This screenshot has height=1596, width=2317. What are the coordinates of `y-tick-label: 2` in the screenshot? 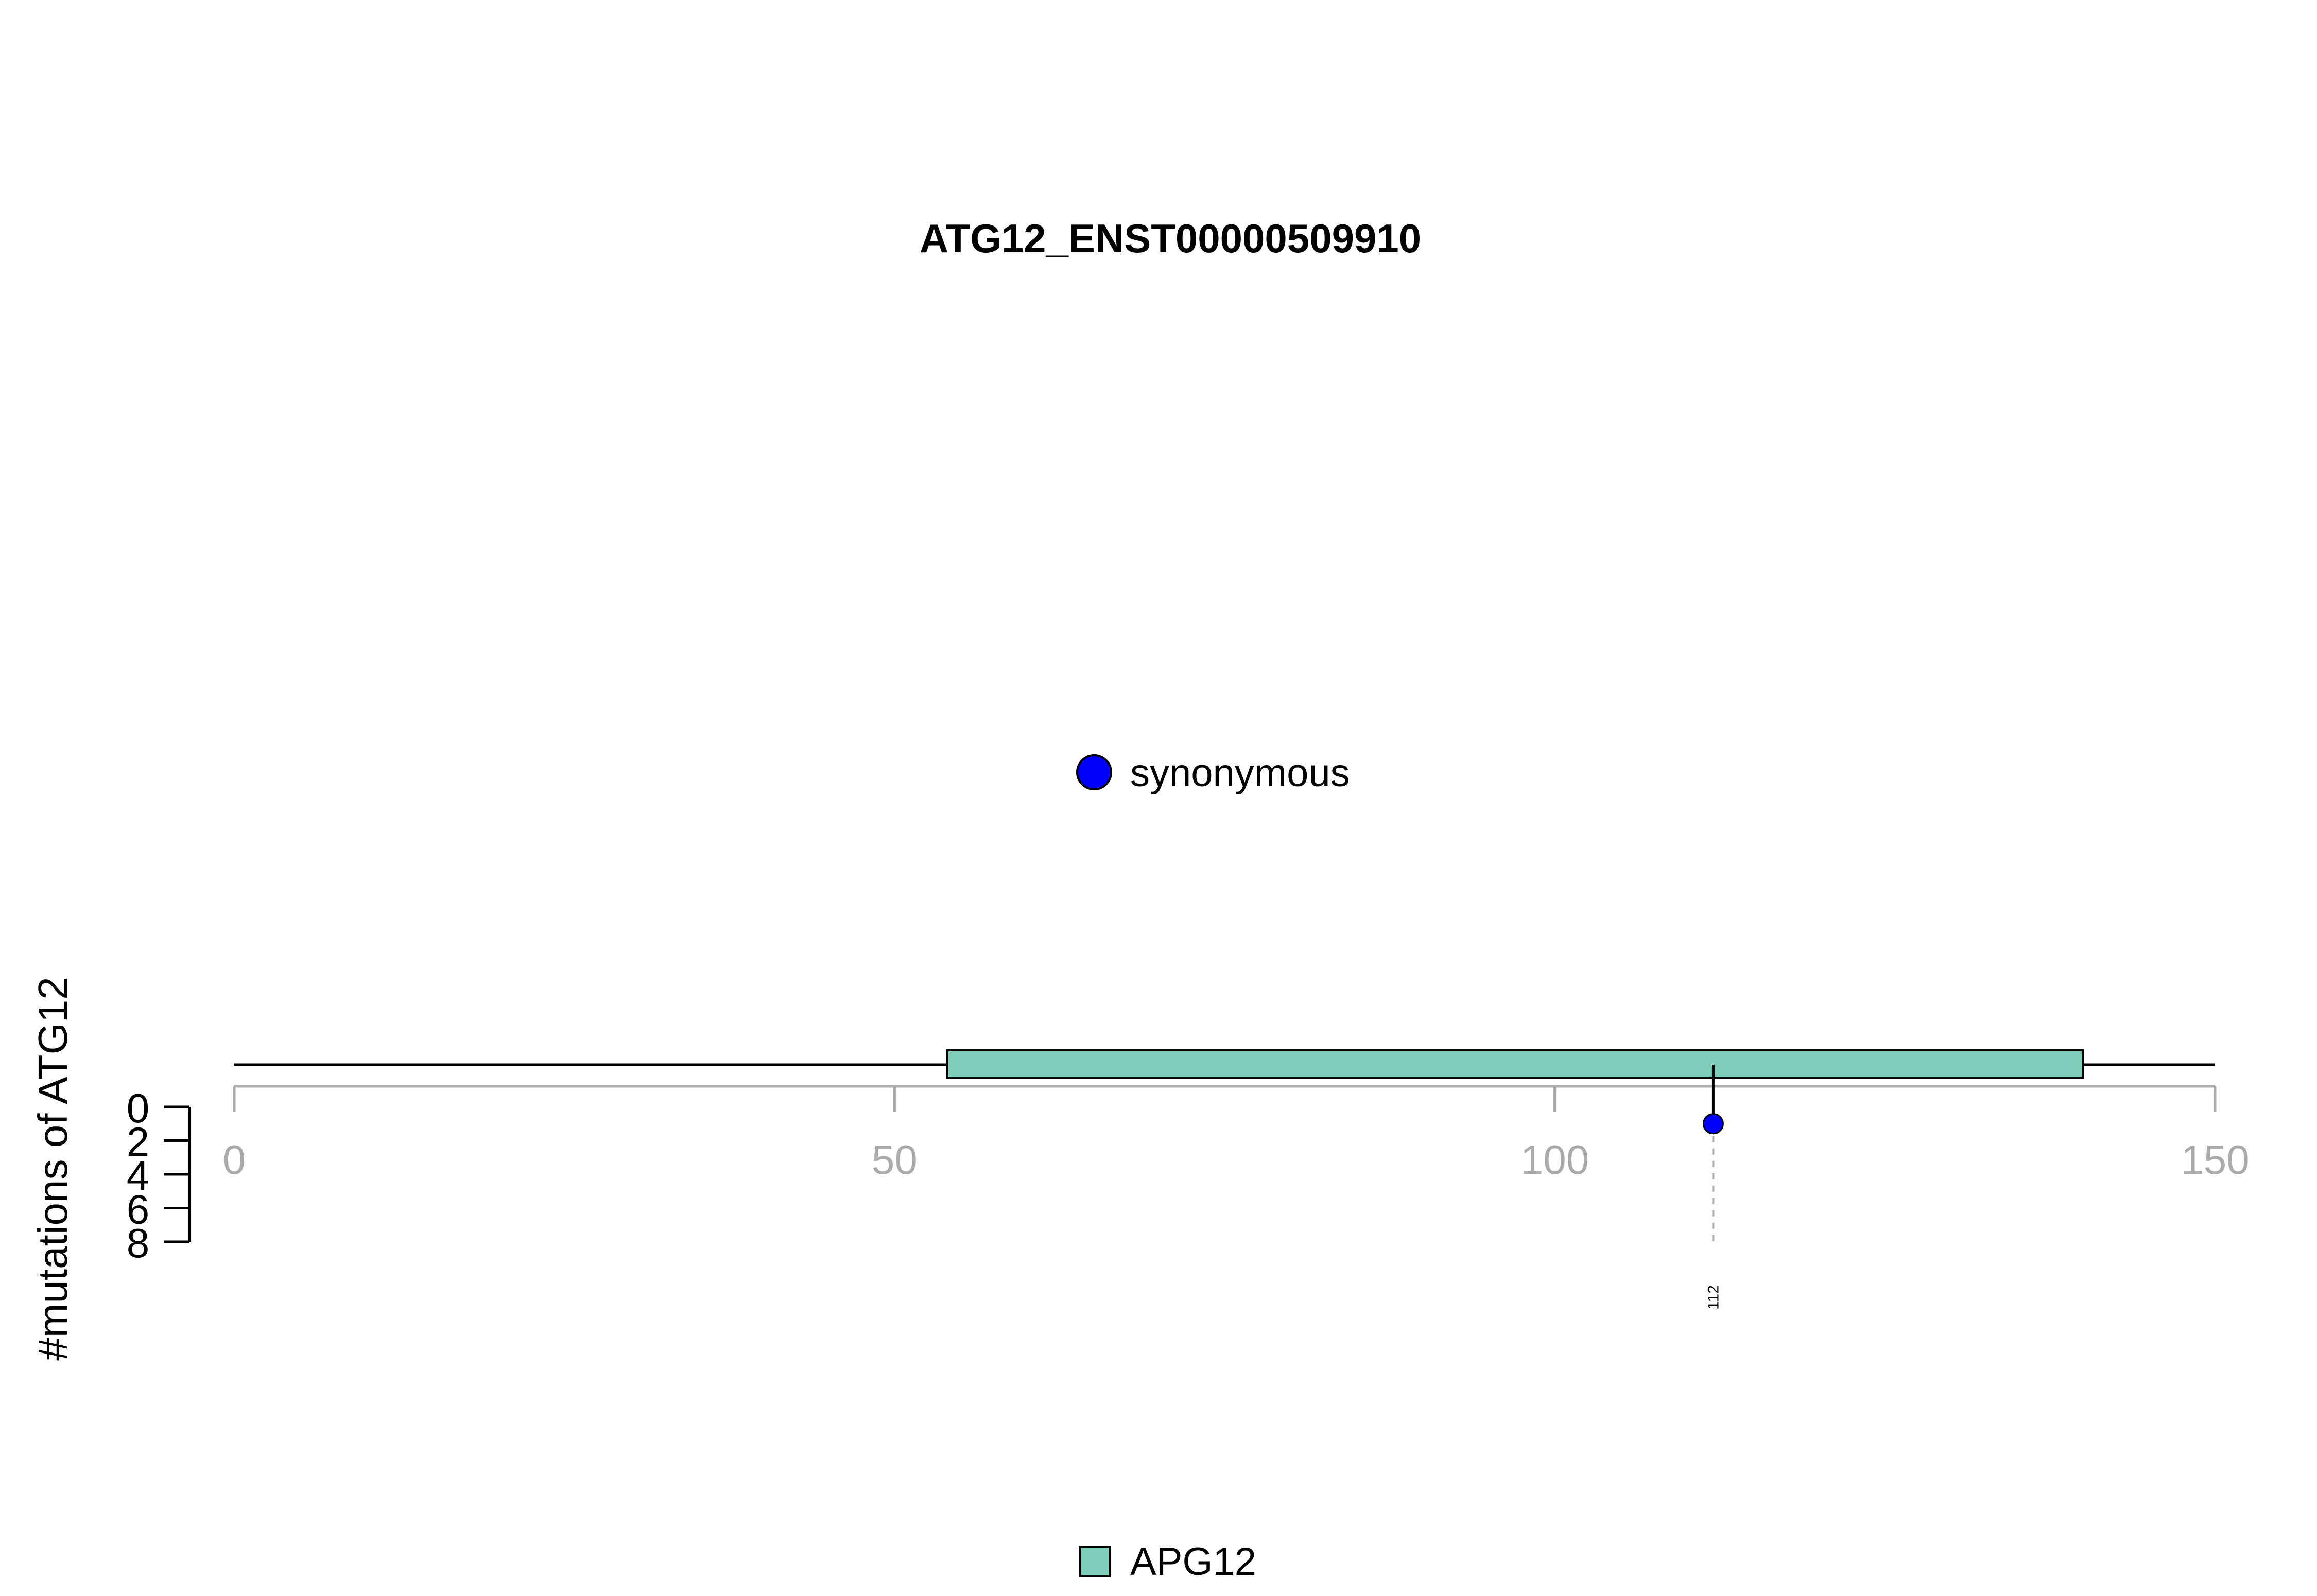 It's located at (138, 1142).